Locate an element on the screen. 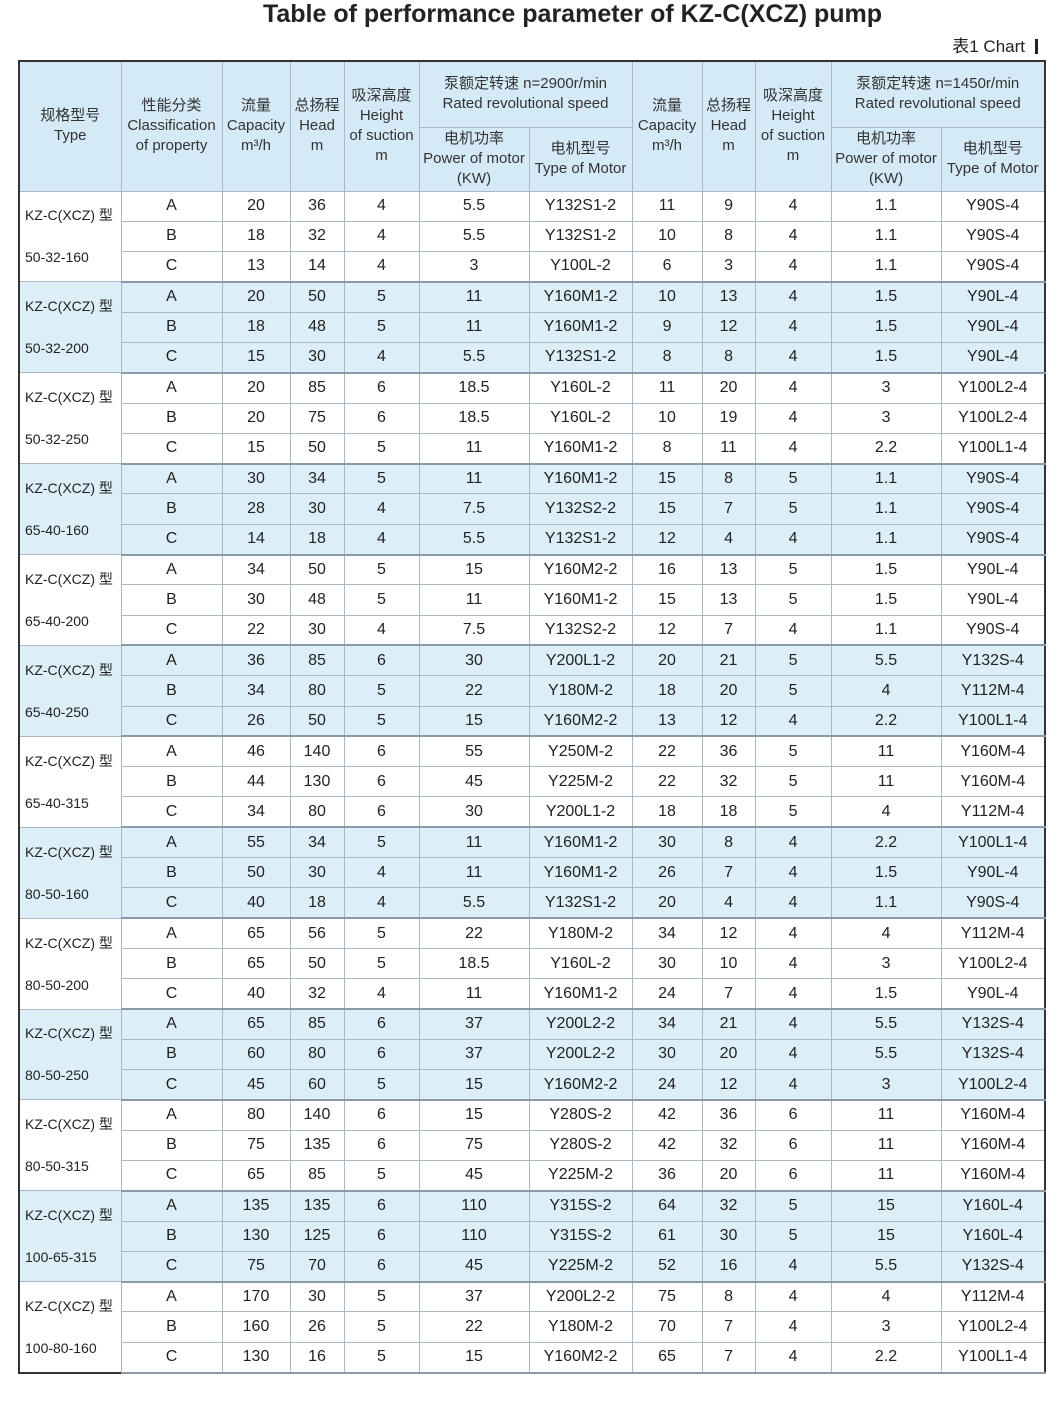 This screenshot has height=1408, width=1060. data-cell: Y100L2-4 is located at coordinates (993, 418).